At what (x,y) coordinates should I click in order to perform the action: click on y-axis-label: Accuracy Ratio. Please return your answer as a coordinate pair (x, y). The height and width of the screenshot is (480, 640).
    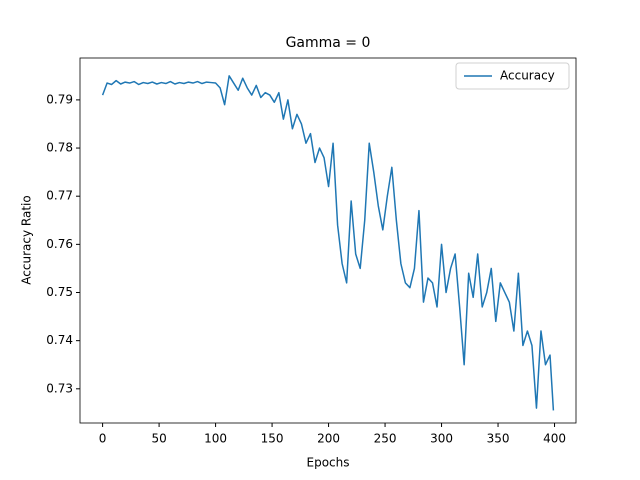
    Looking at the image, I should click on (27, 239).